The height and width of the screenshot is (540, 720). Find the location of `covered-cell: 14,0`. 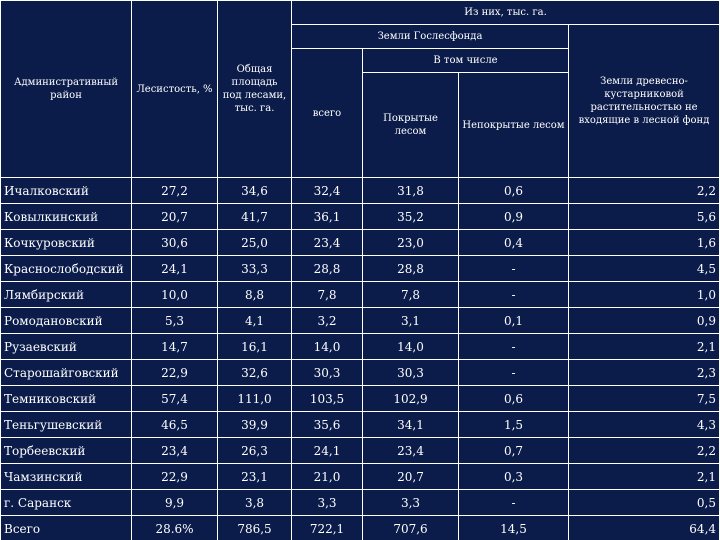

covered-cell: 14,0 is located at coordinates (410, 346).